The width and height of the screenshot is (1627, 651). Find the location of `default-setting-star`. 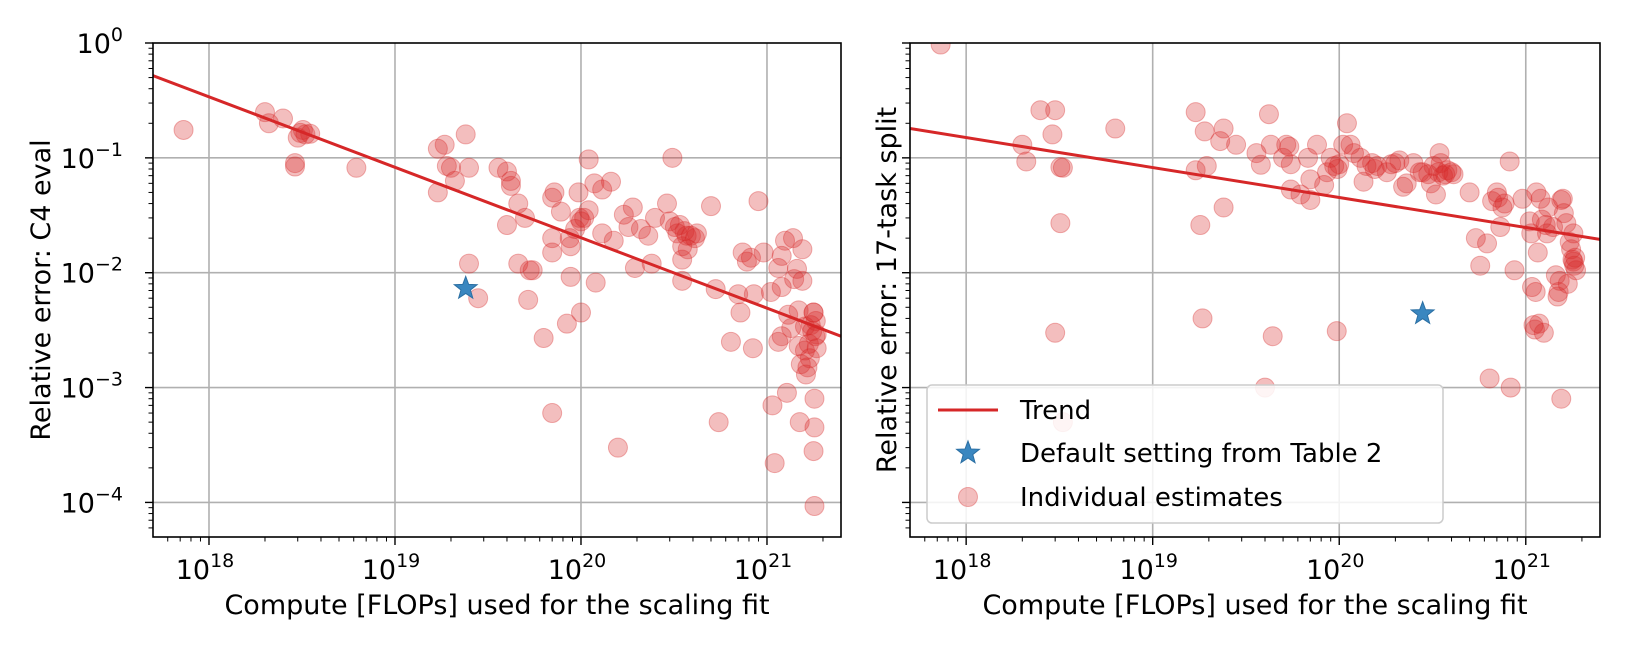

default-setting-star is located at coordinates (465, 287).